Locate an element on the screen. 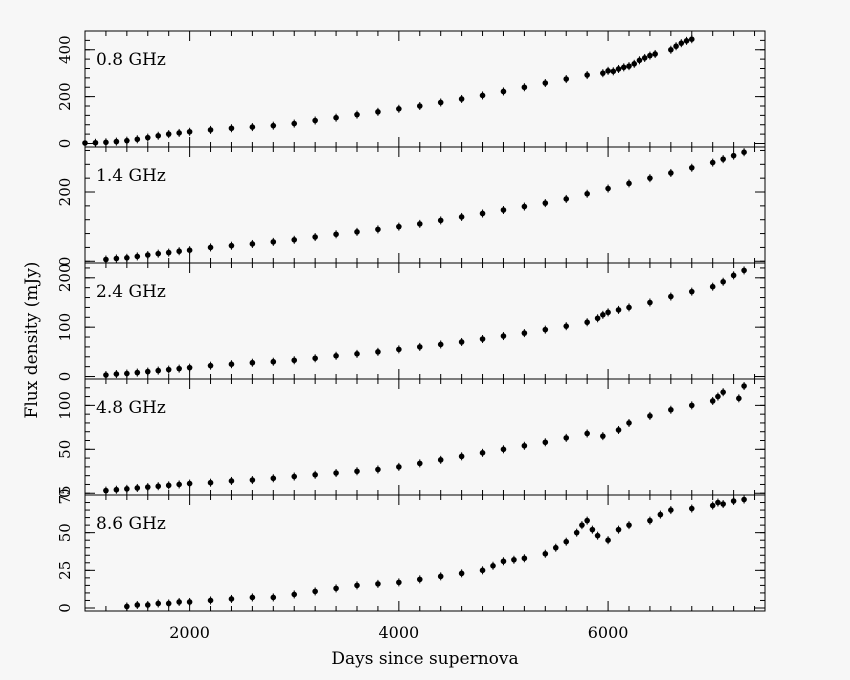 The height and width of the screenshot is (680, 850). y-tick-label: 100 is located at coordinates (65, 327).